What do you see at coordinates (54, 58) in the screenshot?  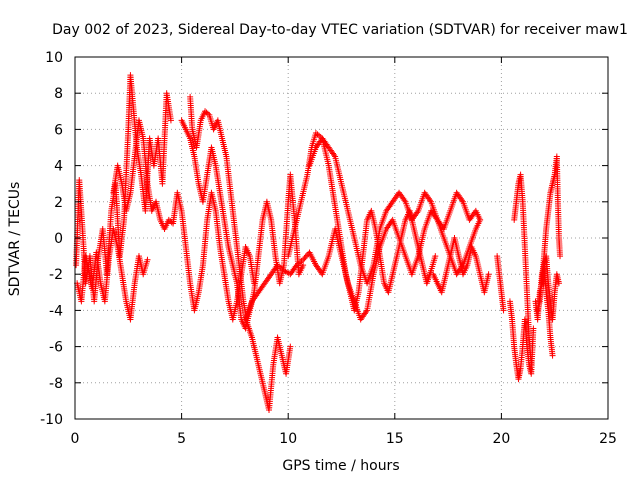 I see `y-tick-label: 10` at bounding box center [54, 58].